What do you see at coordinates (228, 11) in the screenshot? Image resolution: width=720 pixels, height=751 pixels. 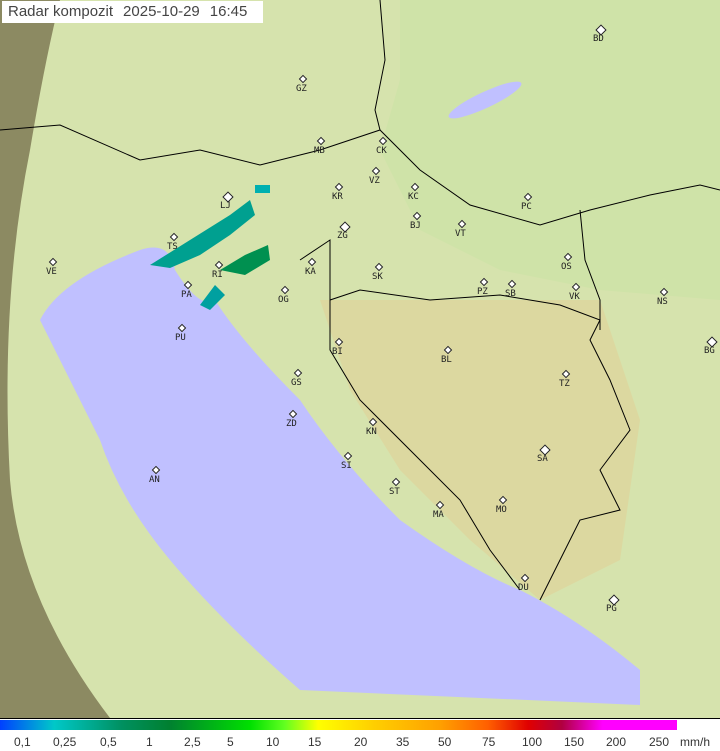 I see `title-time: 16:45` at bounding box center [228, 11].